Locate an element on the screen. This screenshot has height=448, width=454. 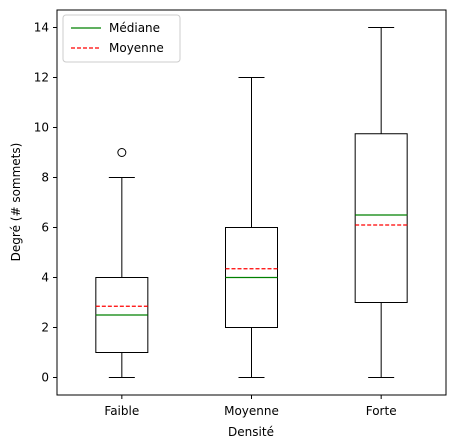
x-tick-label: Forte is located at coordinates (381, 411).